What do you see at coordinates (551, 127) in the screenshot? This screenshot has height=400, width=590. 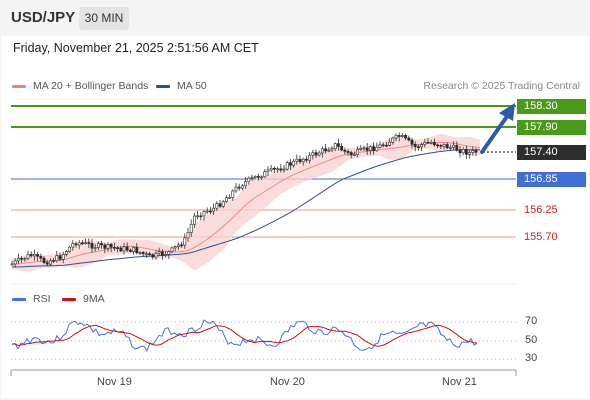 I see `level-label-157-90: 157.90` at bounding box center [551, 127].